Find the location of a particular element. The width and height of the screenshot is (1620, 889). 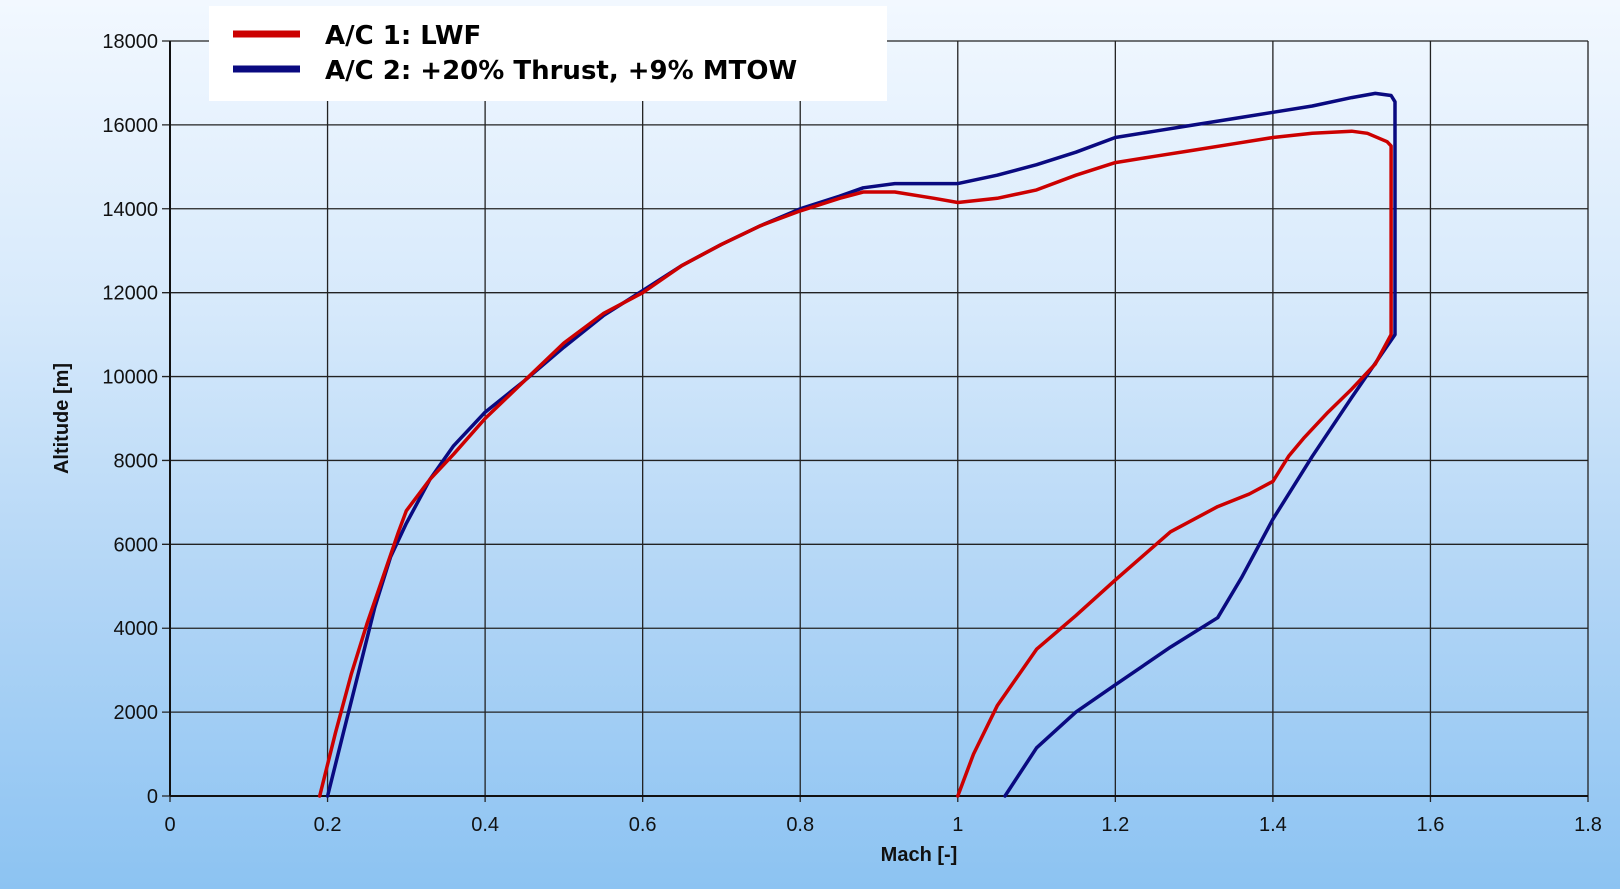

x-tick-label: 1.4 is located at coordinates (1273, 825).